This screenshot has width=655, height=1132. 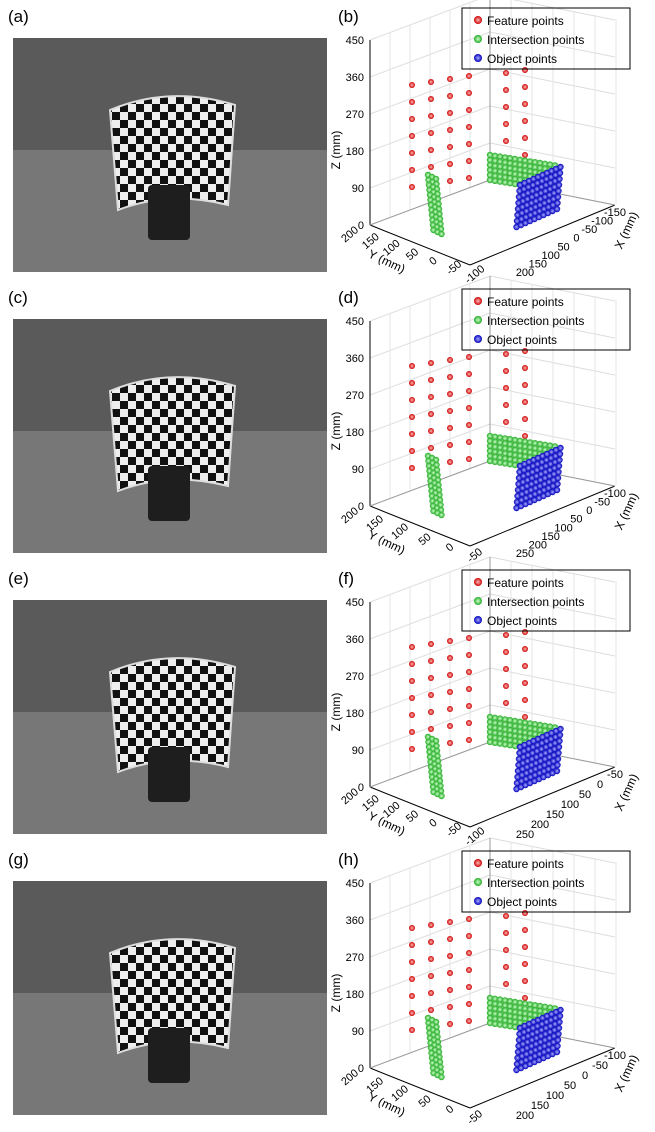 What do you see at coordinates (475, 836) in the screenshot?
I see `y-tick-label: -100` at bounding box center [475, 836].